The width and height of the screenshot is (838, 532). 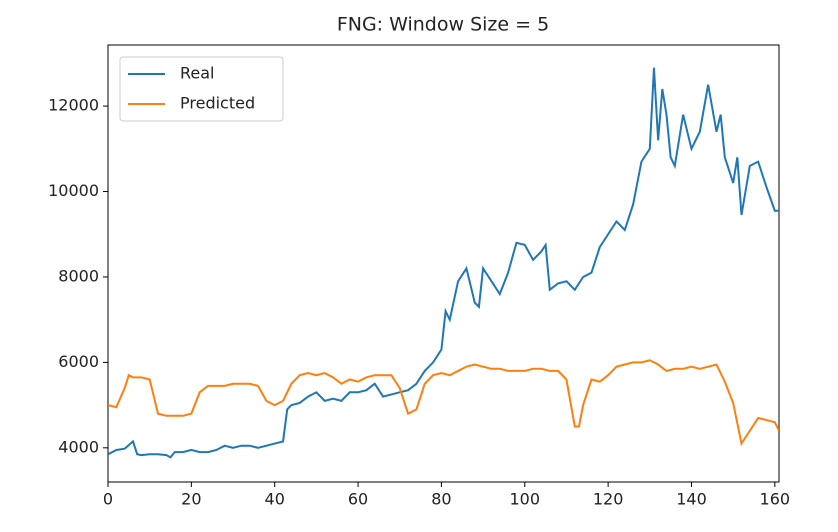 I want to click on line-series, so click(x=443, y=403).